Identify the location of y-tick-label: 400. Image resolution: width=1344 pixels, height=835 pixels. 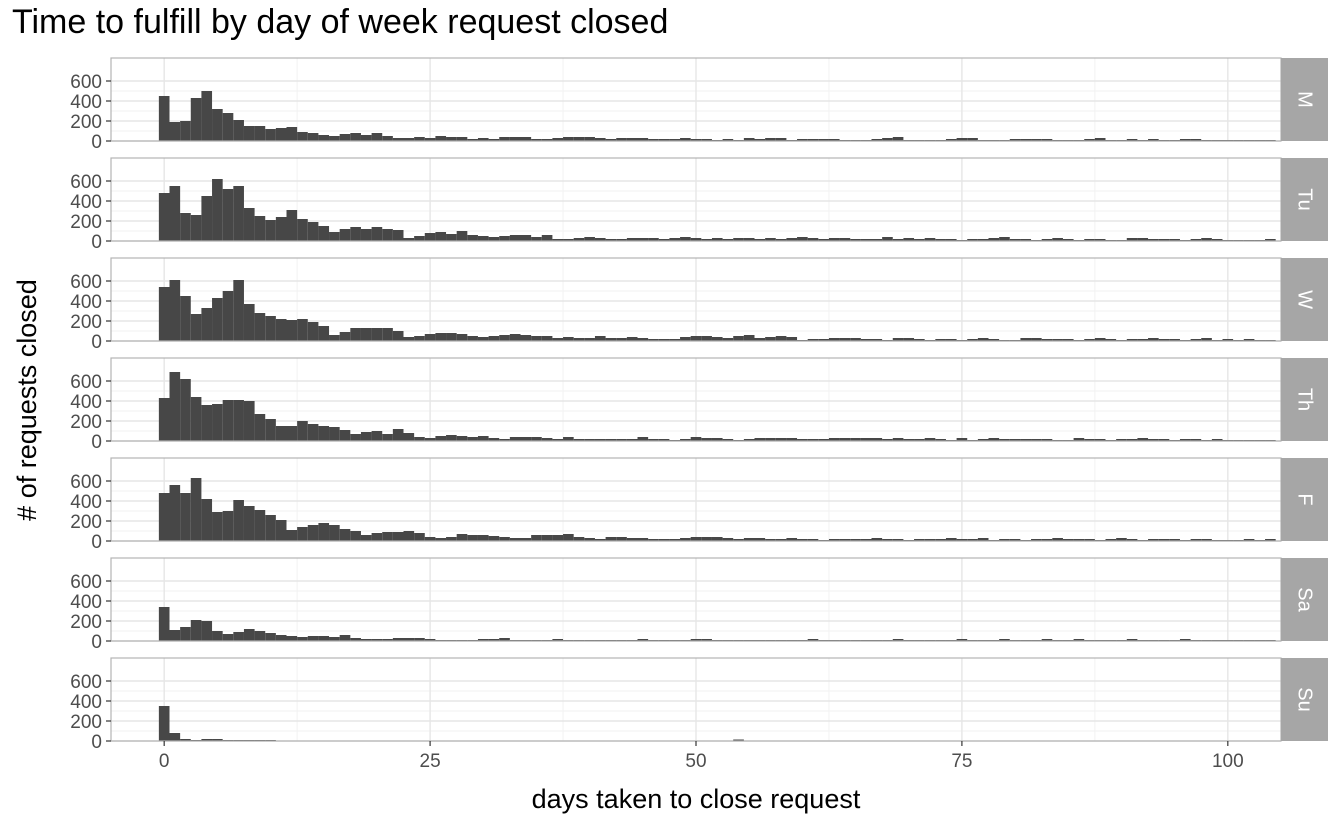
(86, 602).